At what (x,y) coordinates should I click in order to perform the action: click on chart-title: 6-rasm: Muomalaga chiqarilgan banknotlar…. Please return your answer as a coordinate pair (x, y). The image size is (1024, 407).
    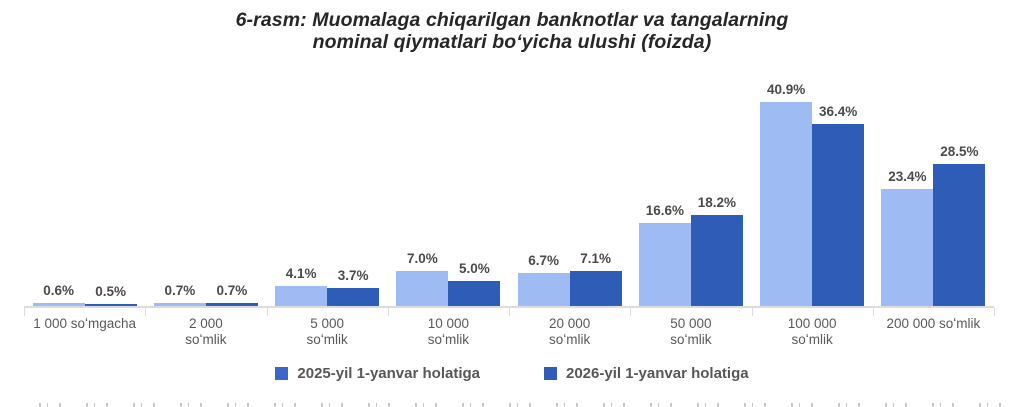
    Looking at the image, I should click on (512, 26).